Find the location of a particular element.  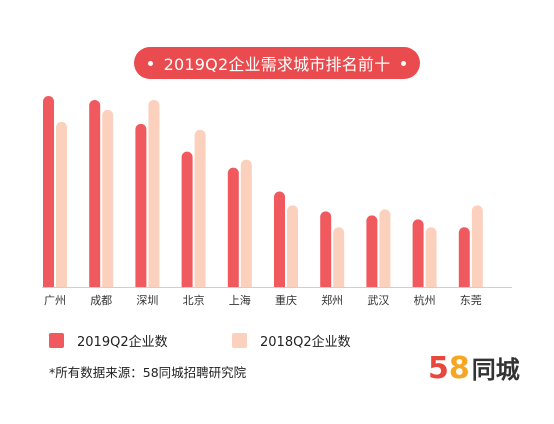

brand-logo: 5 8 同城 is located at coordinates (474, 368).